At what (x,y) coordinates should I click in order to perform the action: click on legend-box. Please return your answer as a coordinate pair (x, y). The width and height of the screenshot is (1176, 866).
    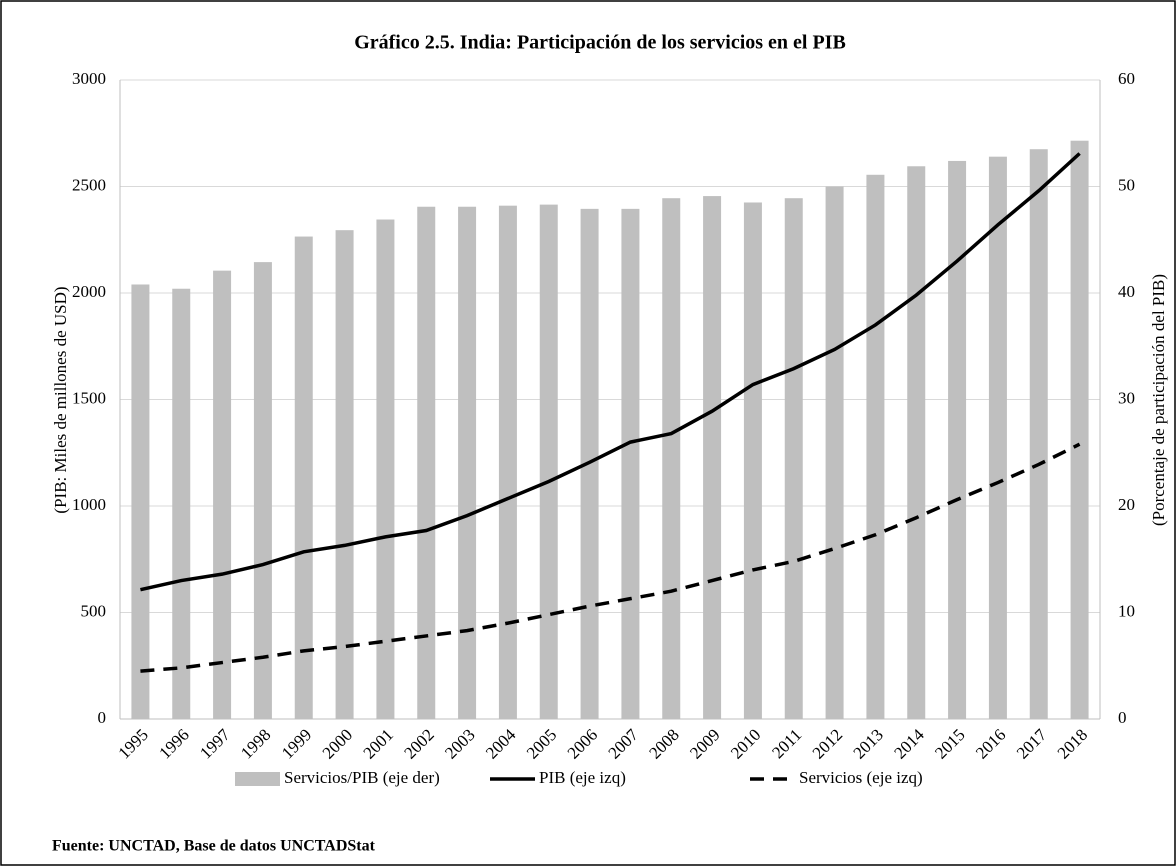
    Looking at the image, I should click on (592, 779).